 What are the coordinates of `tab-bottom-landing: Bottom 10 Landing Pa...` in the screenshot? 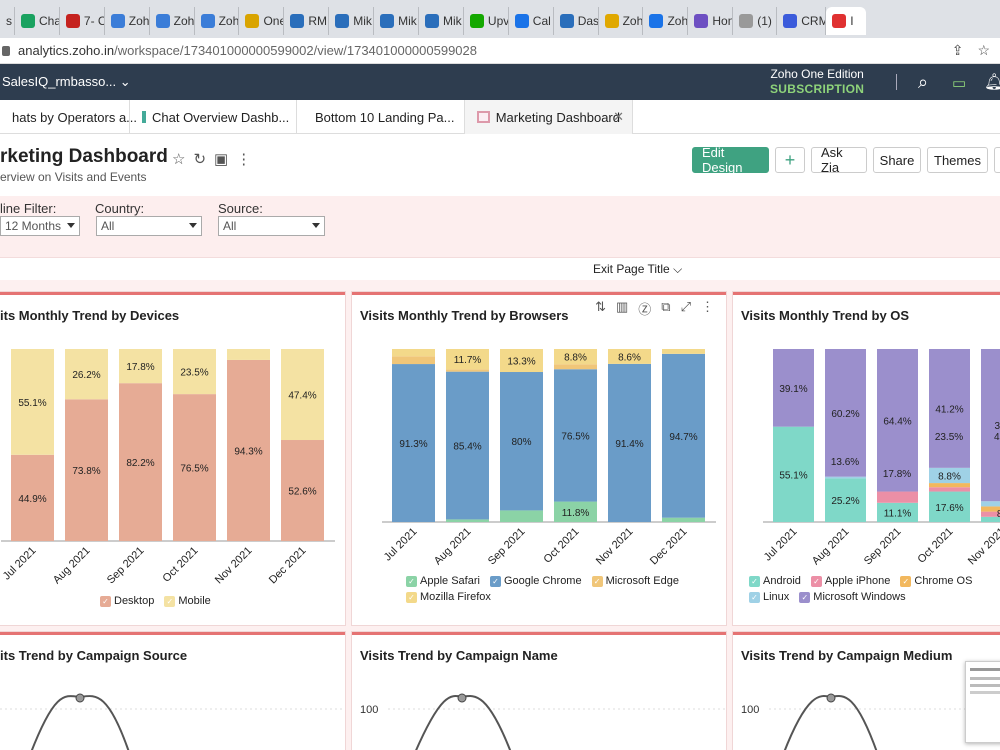 It's located at (381, 117).